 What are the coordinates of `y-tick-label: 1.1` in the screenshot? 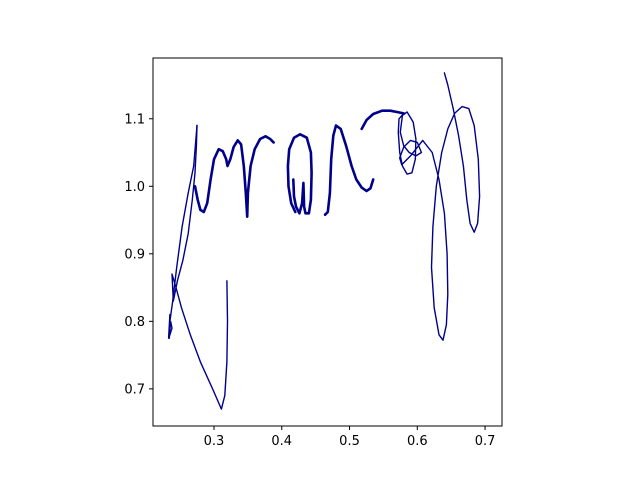 It's located at (134, 119).